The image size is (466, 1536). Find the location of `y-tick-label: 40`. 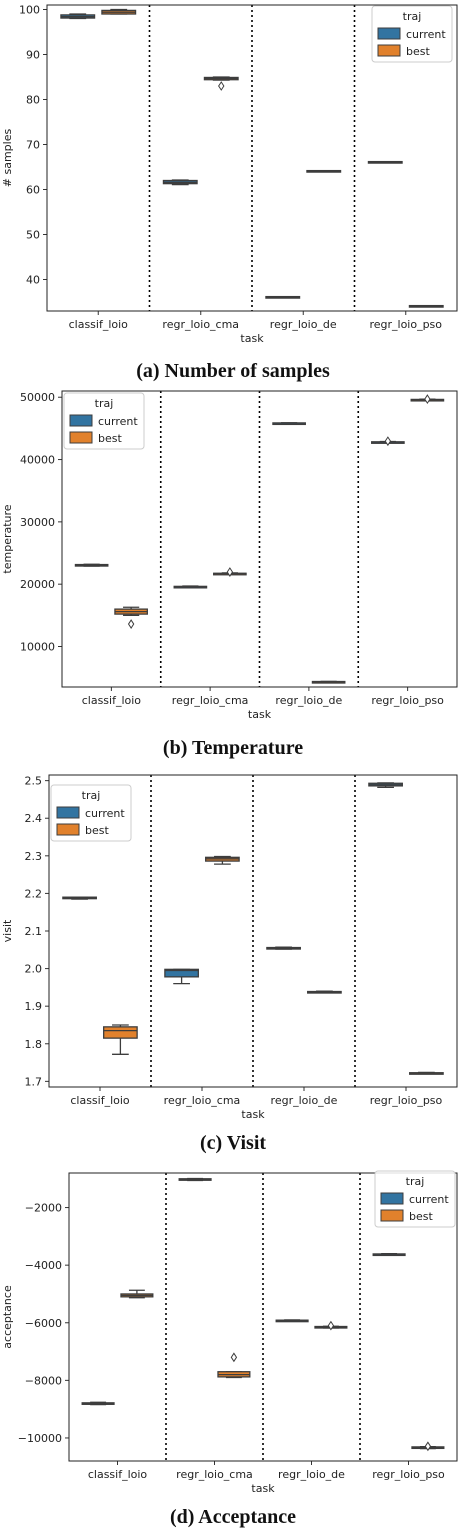

y-tick-label: 40 is located at coordinates (33, 280).